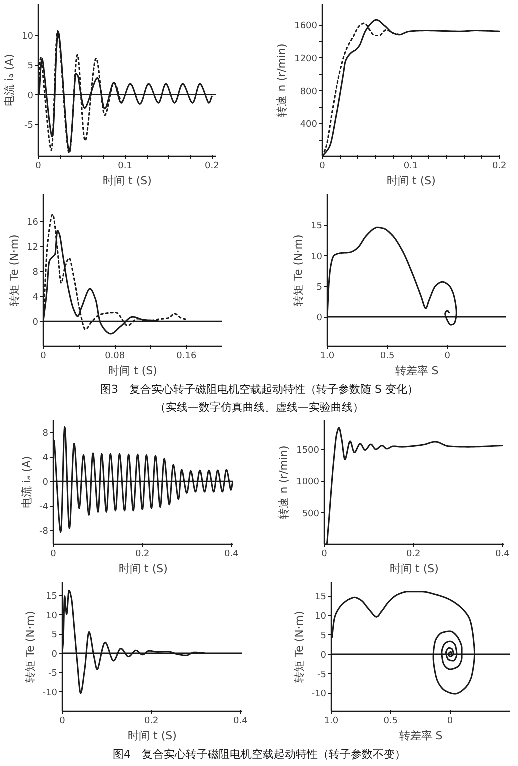 The height and width of the screenshot is (766, 518). I want to click on y-tick-label: 1200, so click(306, 59).